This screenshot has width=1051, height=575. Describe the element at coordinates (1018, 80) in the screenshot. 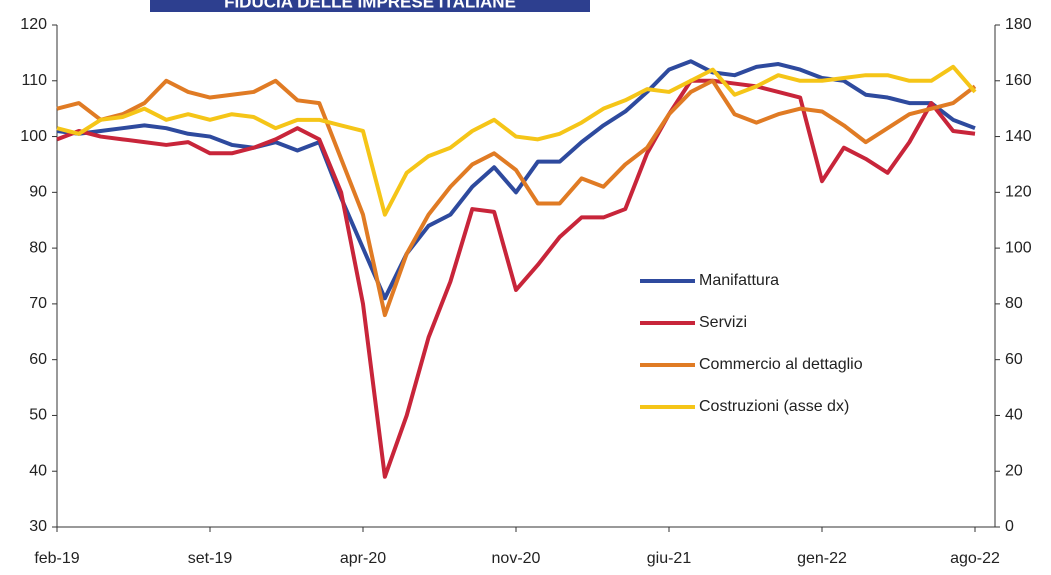

I see `y2-tick-label: 160` at that location.